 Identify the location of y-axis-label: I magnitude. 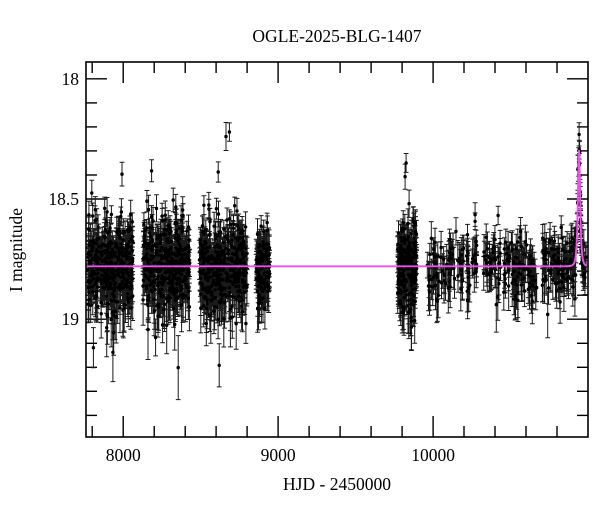
(16, 250).